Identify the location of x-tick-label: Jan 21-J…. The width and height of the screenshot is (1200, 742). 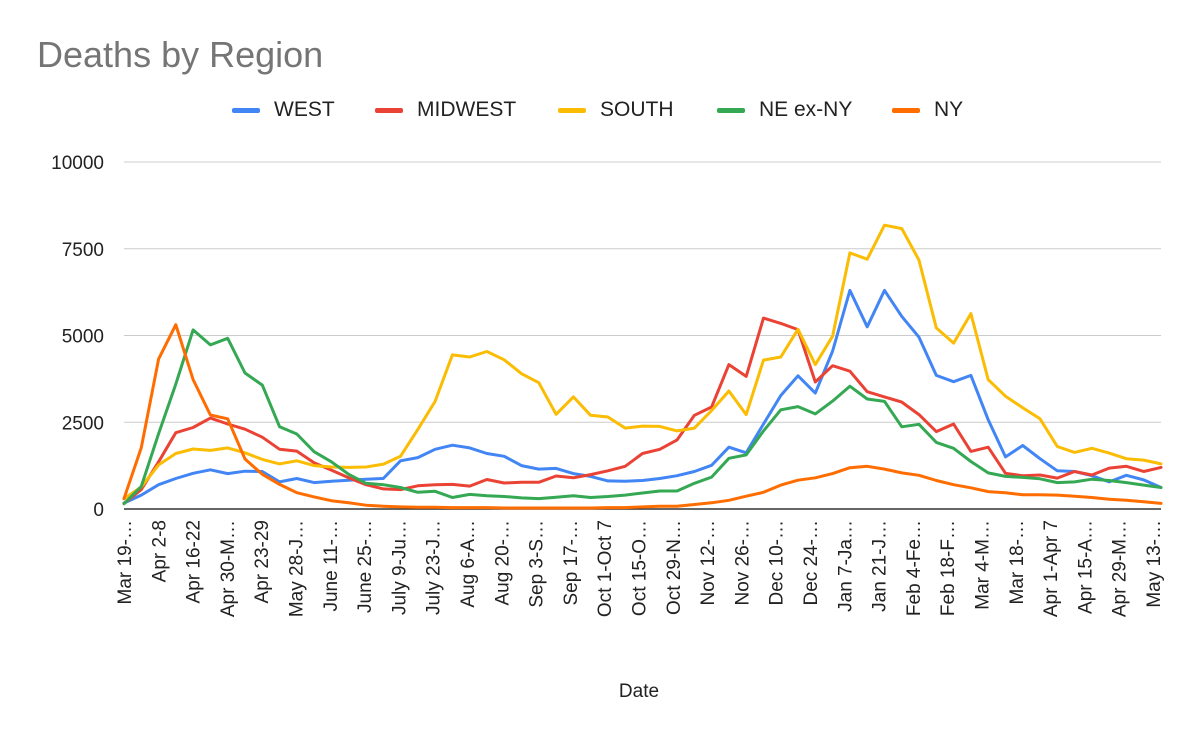
(880, 566).